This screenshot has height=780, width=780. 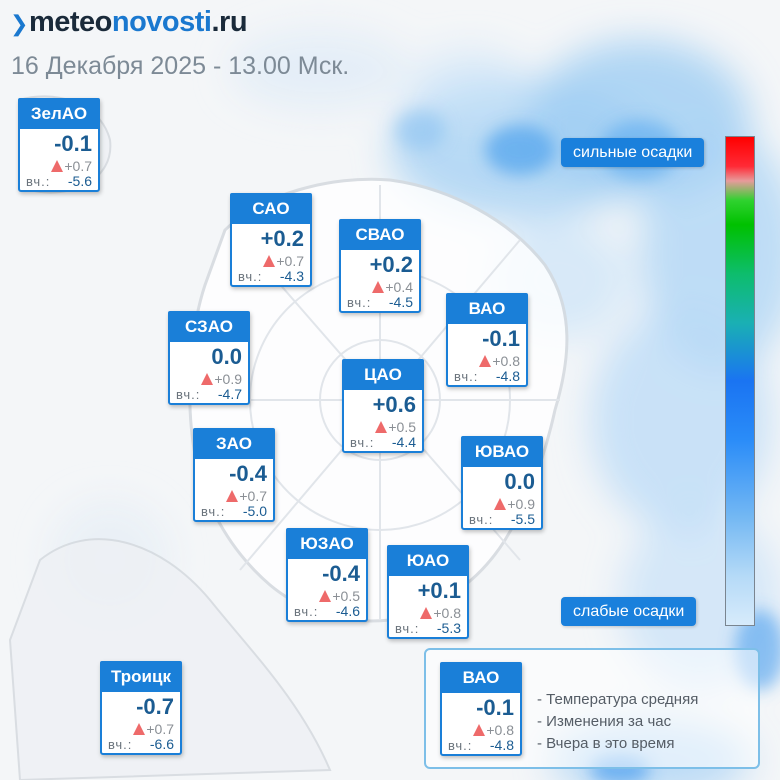 What do you see at coordinates (229, 394) in the screenshot?
I see `yesterday-temp: -4.7` at bounding box center [229, 394].